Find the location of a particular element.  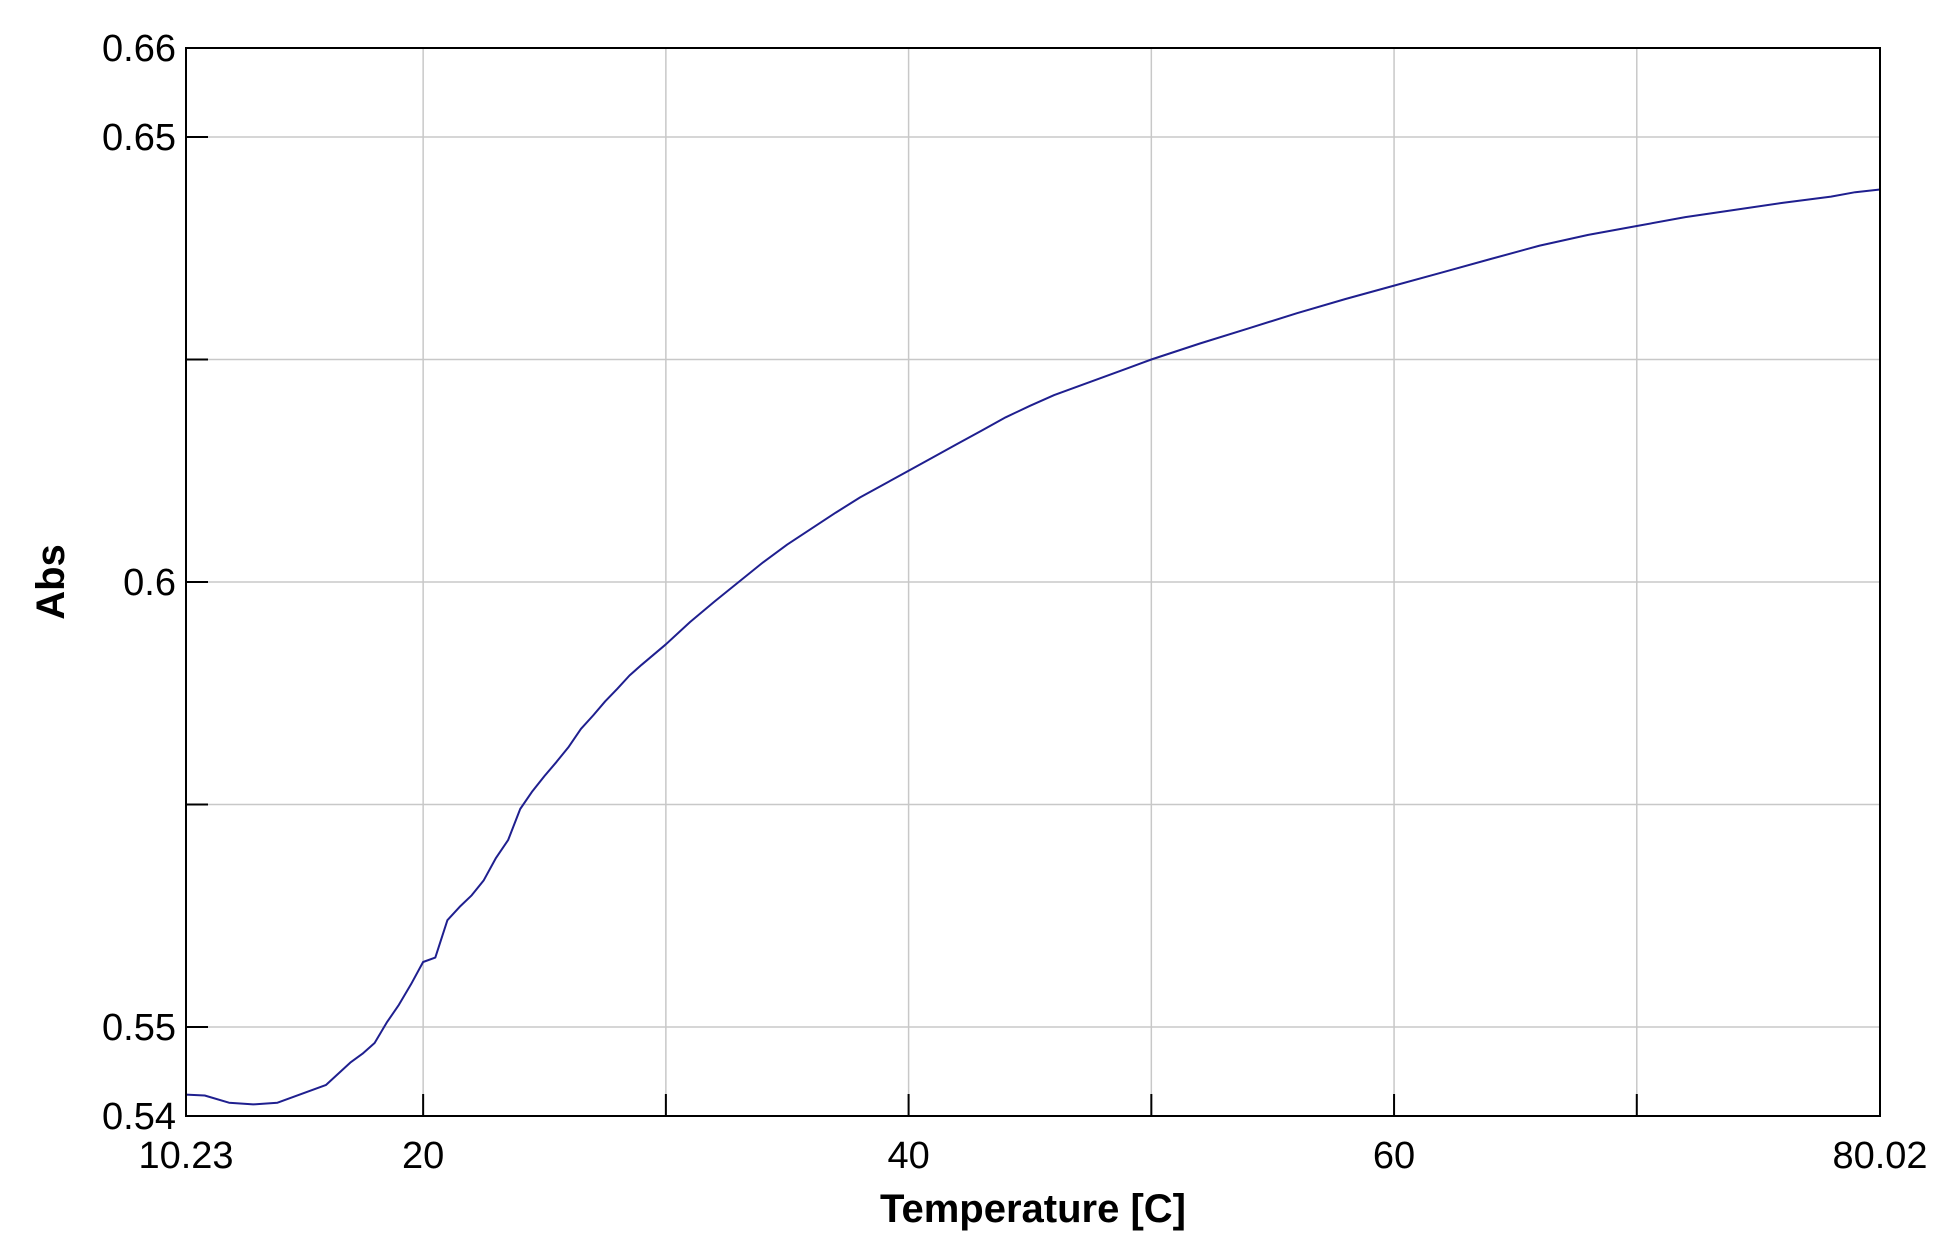

x-tick-label: 10.23 is located at coordinates (185, 1156).